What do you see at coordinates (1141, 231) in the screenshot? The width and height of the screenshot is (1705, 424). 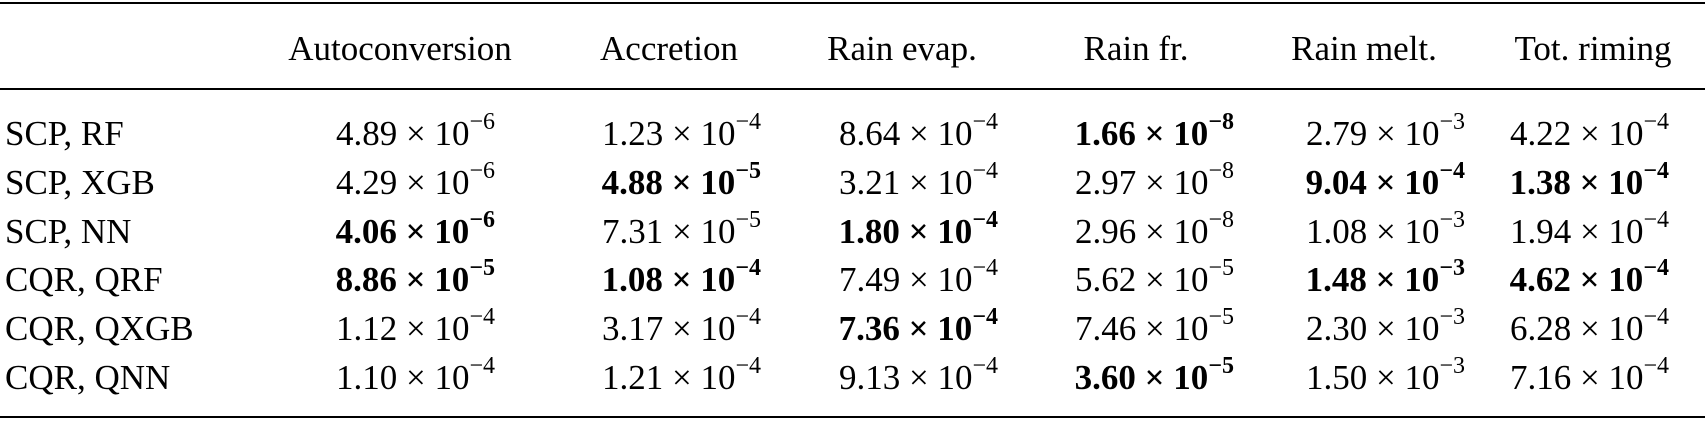 I see `coefficient: 2.96 × 10` at bounding box center [1141, 231].